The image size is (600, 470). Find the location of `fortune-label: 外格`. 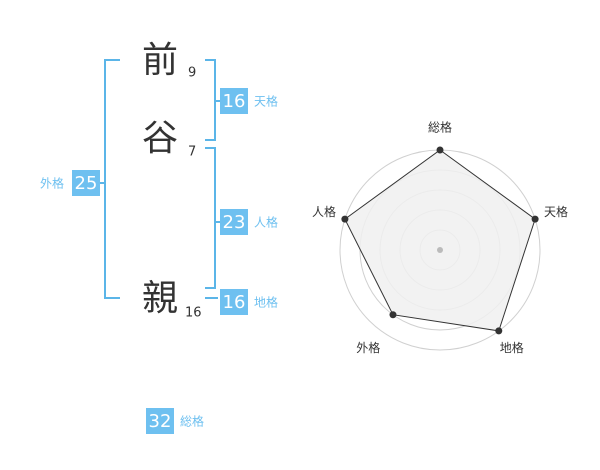

fortune-label: 外格 is located at coordinates (52, 183).